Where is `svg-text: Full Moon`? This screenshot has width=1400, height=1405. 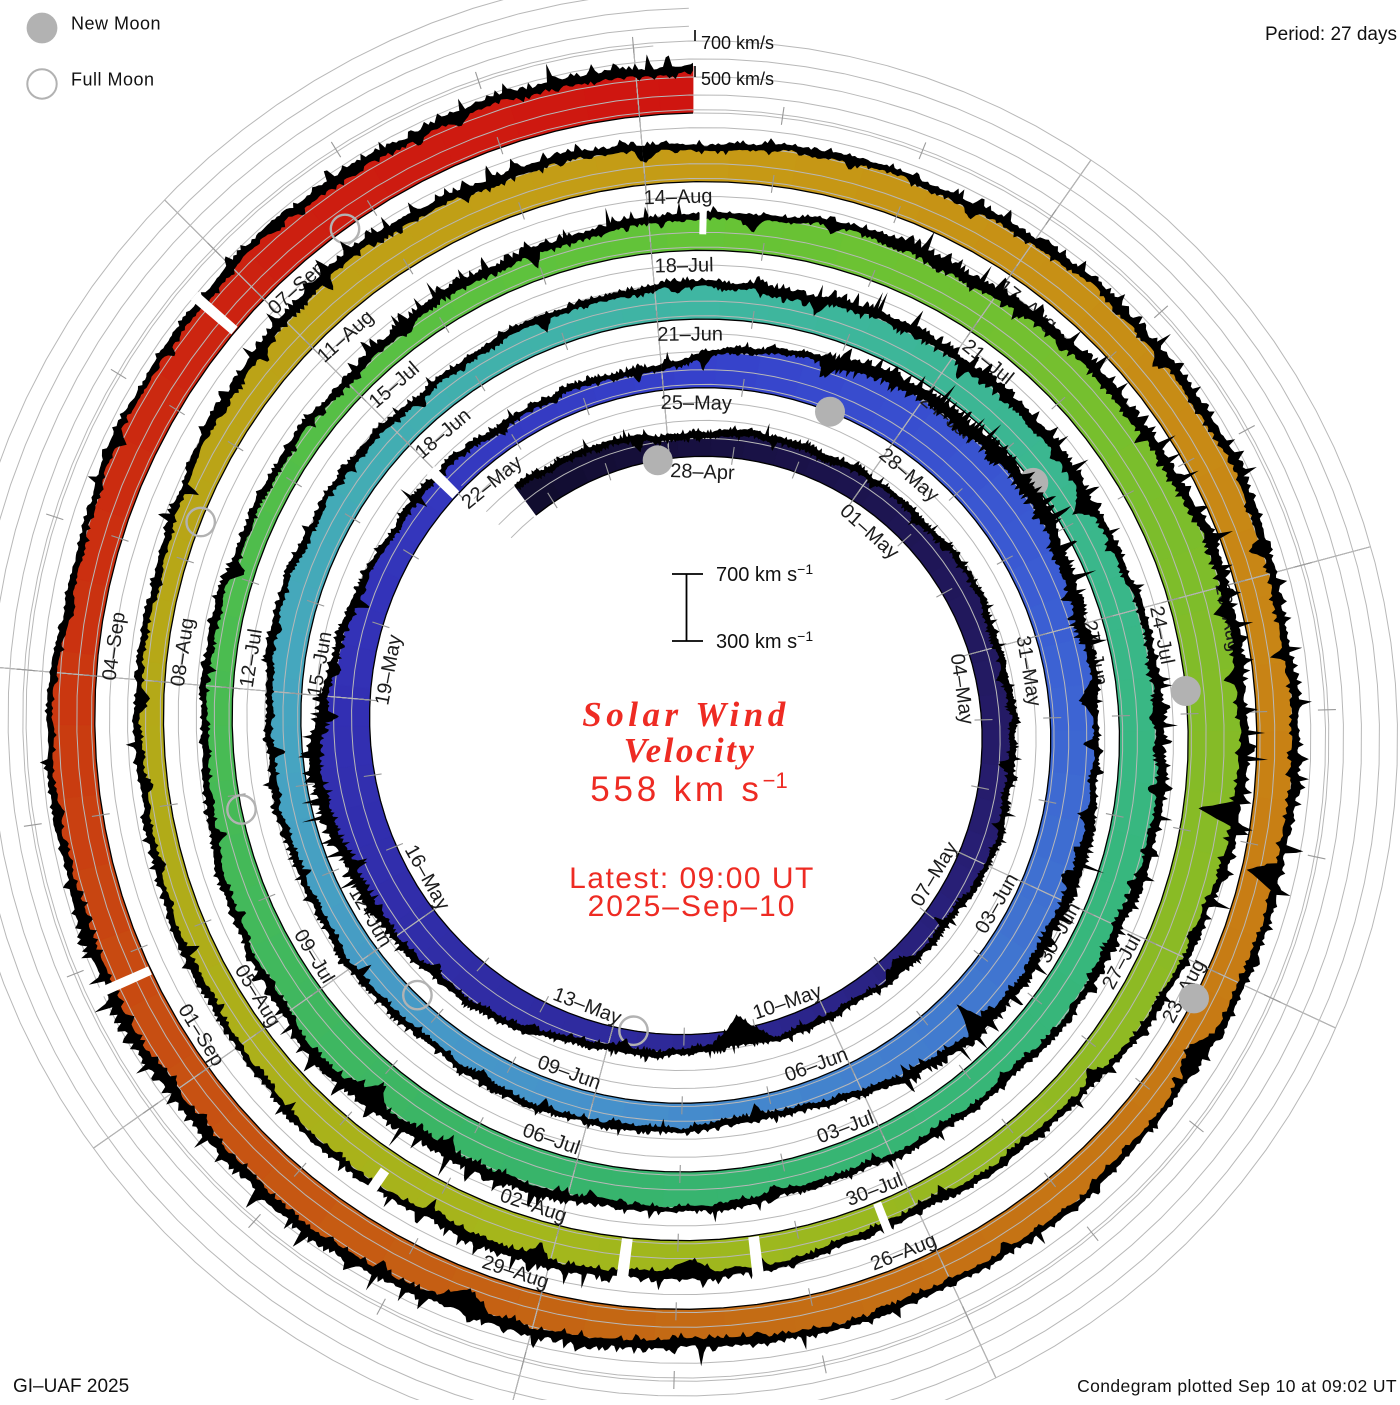 svg-text: Full Moon is located at coordinates (113, 80).